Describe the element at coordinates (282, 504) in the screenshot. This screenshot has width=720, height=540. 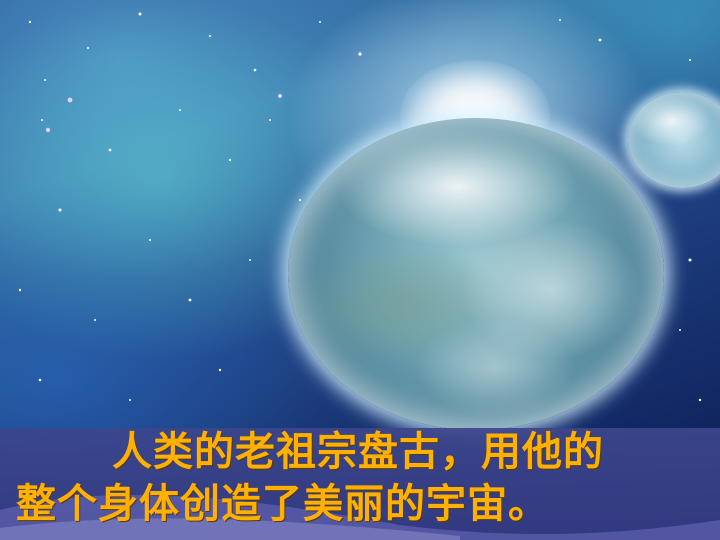
I see `caption-line-2: 整个身体创造了美丽的宇宙。` at that location.